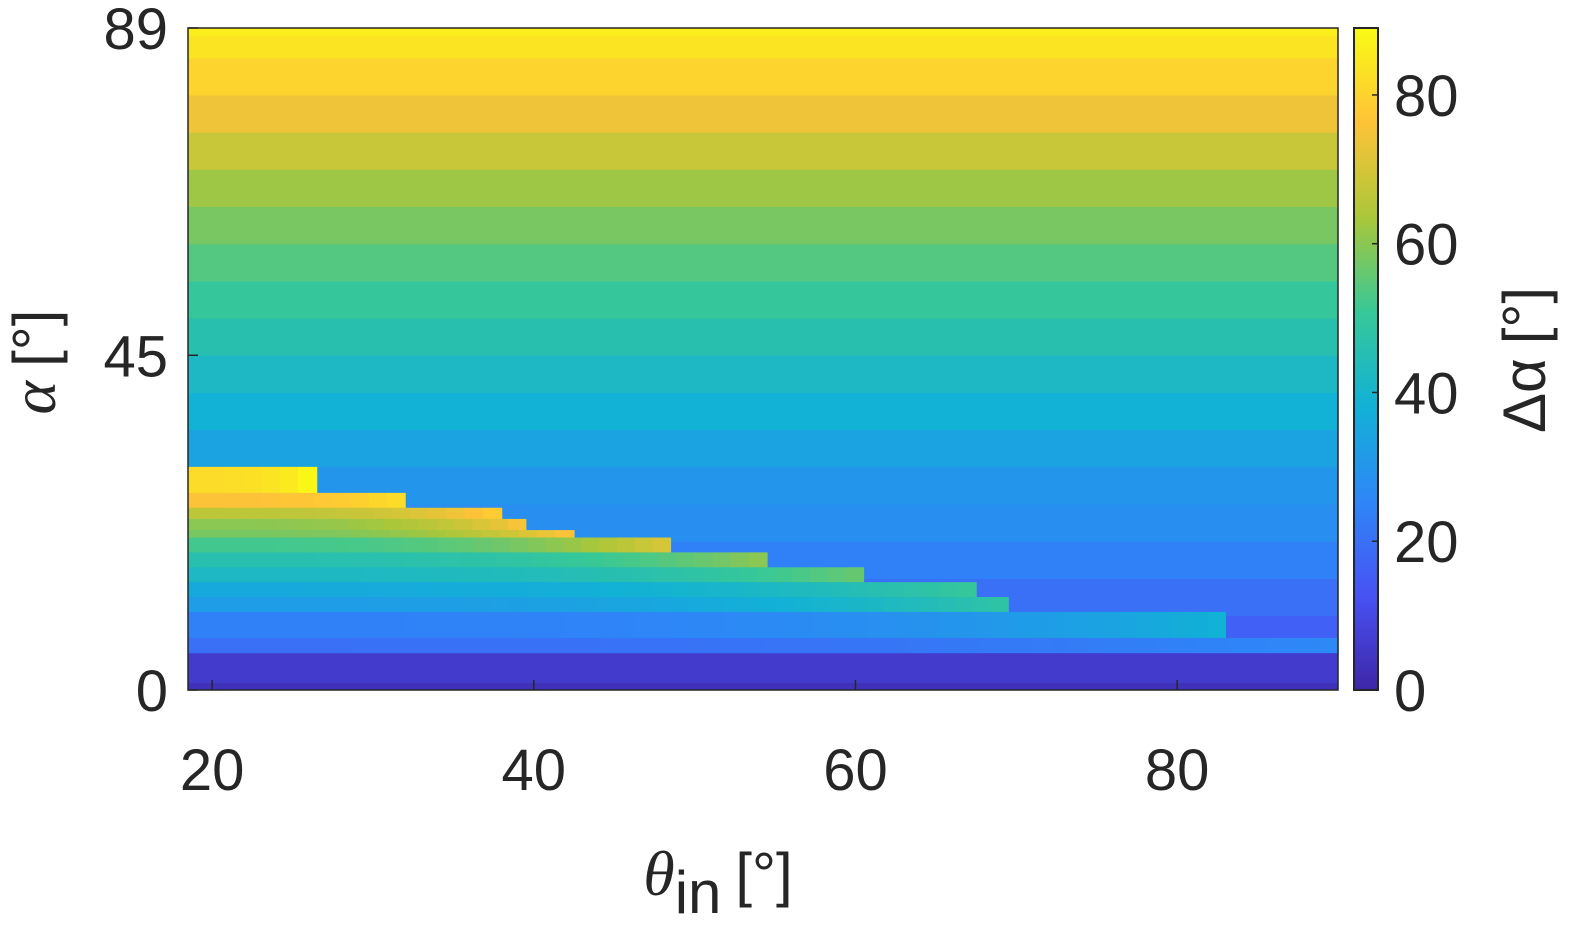 The width and height of the screenshot is (1578, 934). I want to click on colorbar: 0 20 40 60 80, so click(1406, 375).